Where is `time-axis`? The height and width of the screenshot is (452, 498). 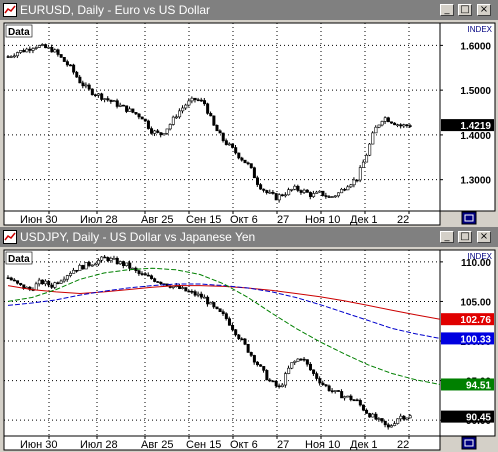 time-axis is located at coordinates (222, 218).